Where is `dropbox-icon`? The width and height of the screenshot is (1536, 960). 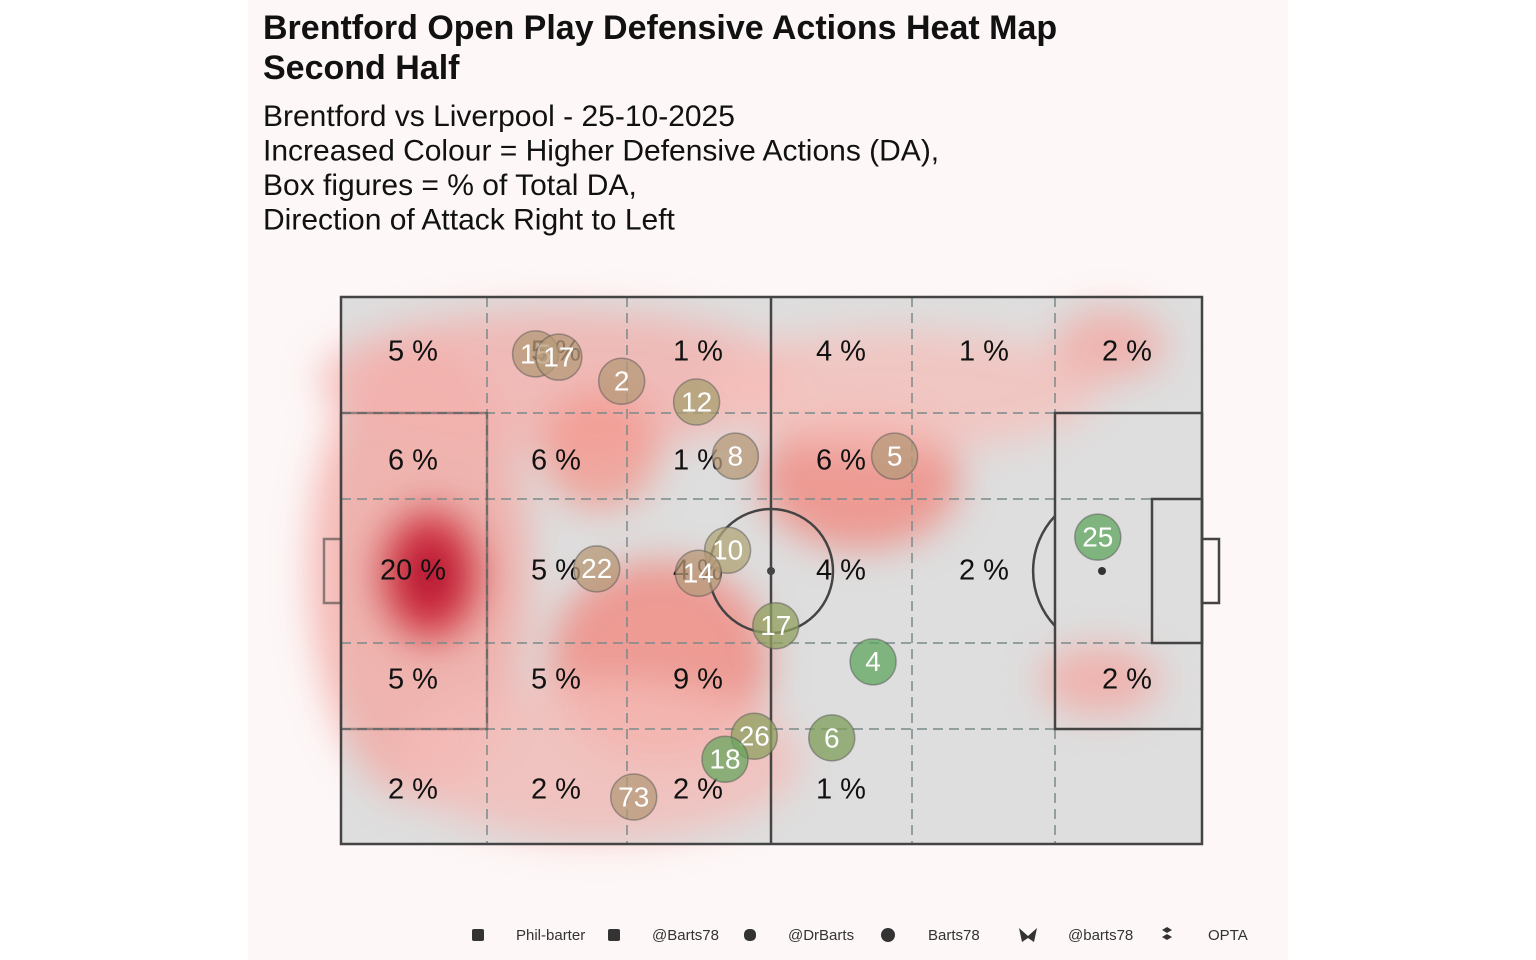 dropbox-icon is located at coordinates (1167, 933).